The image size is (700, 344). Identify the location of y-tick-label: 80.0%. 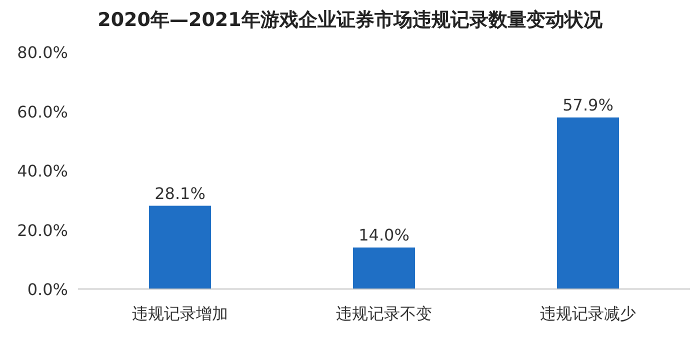
(42, 52).